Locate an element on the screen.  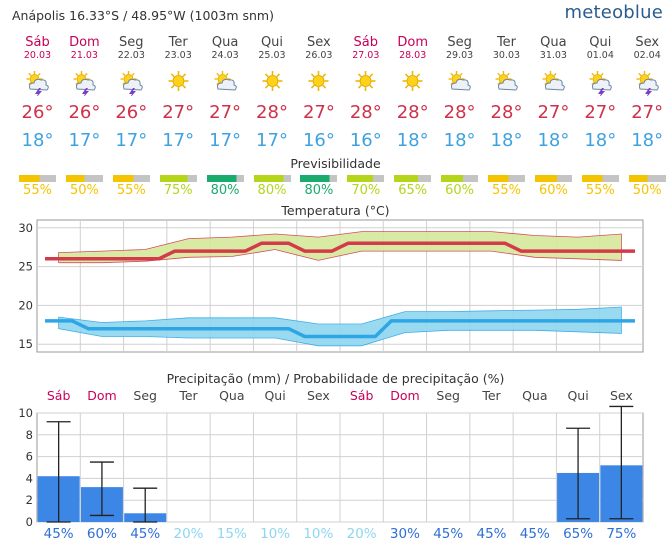
precipitation-probability: 20% is located at coordinates (188, 534).